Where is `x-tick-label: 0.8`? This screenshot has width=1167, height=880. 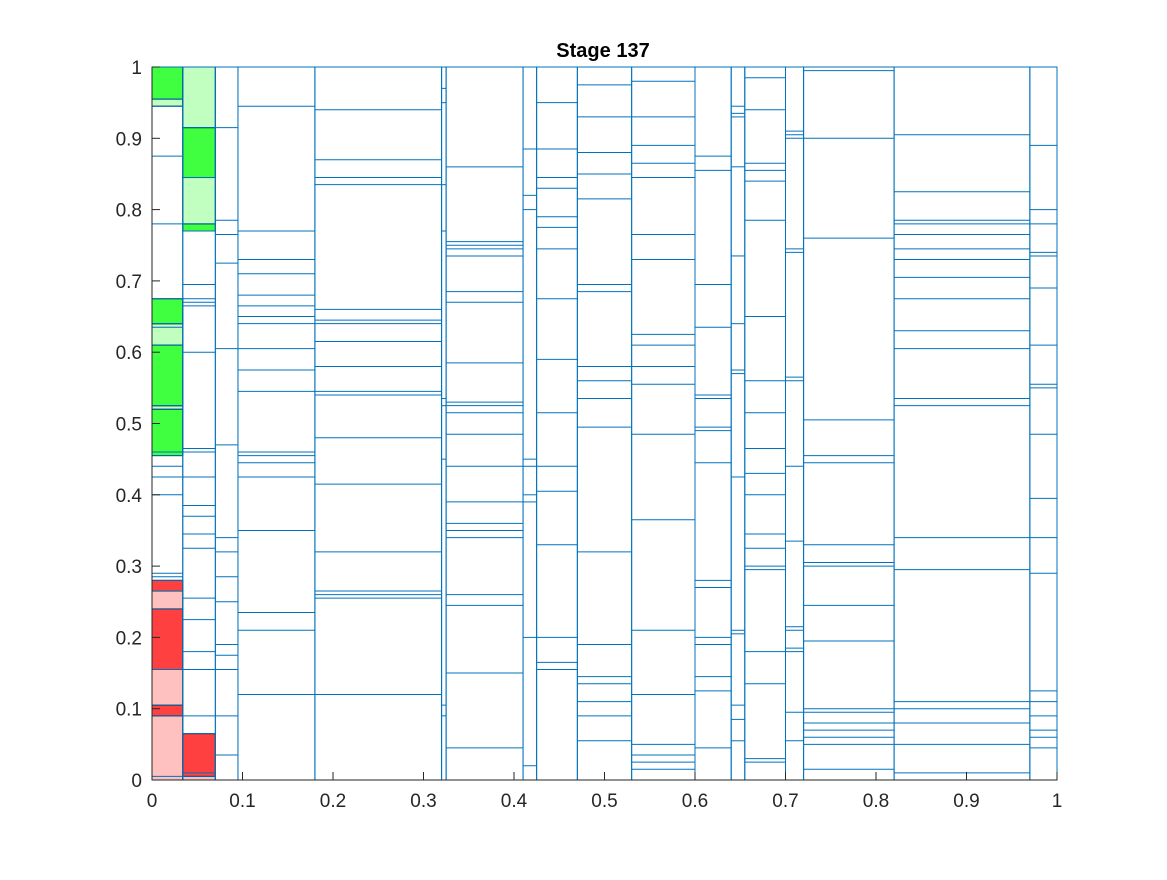
x-tick-label: 0.8 is located at coordinates (876, 801).